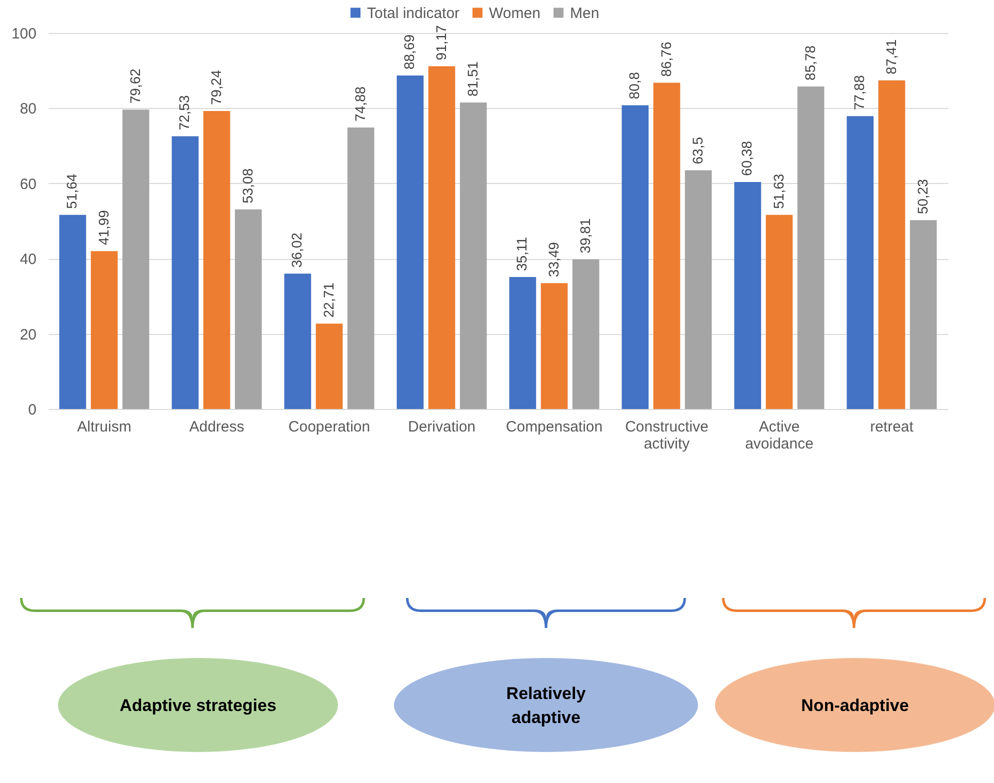 The height and width of the screenshot is (783, 994). Describe the element at coordinates (522, 253) in the screenshot. I see `data-label: 35,11` at that location.